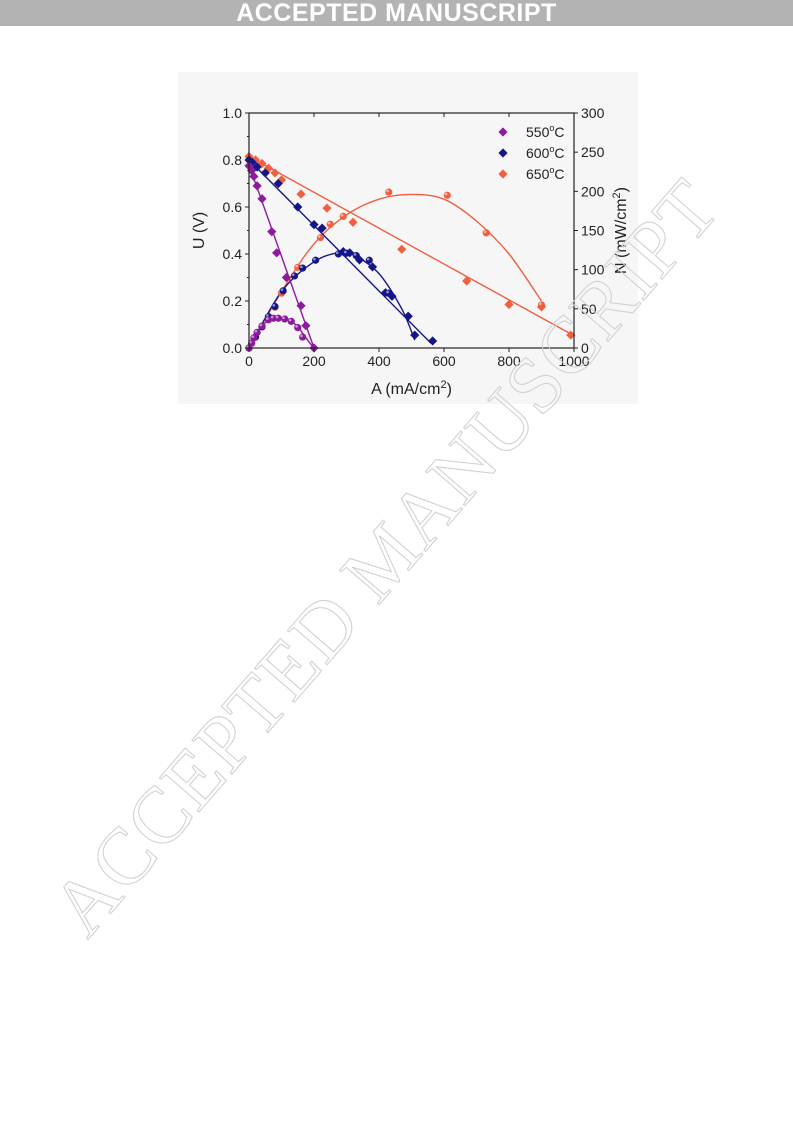 The height and width of the screenshot is (1121, 793). What do you see at coordinates (449, 389) in the screenshot?
I see `x-axis-label-end: )` at bounding box center [449, 389].